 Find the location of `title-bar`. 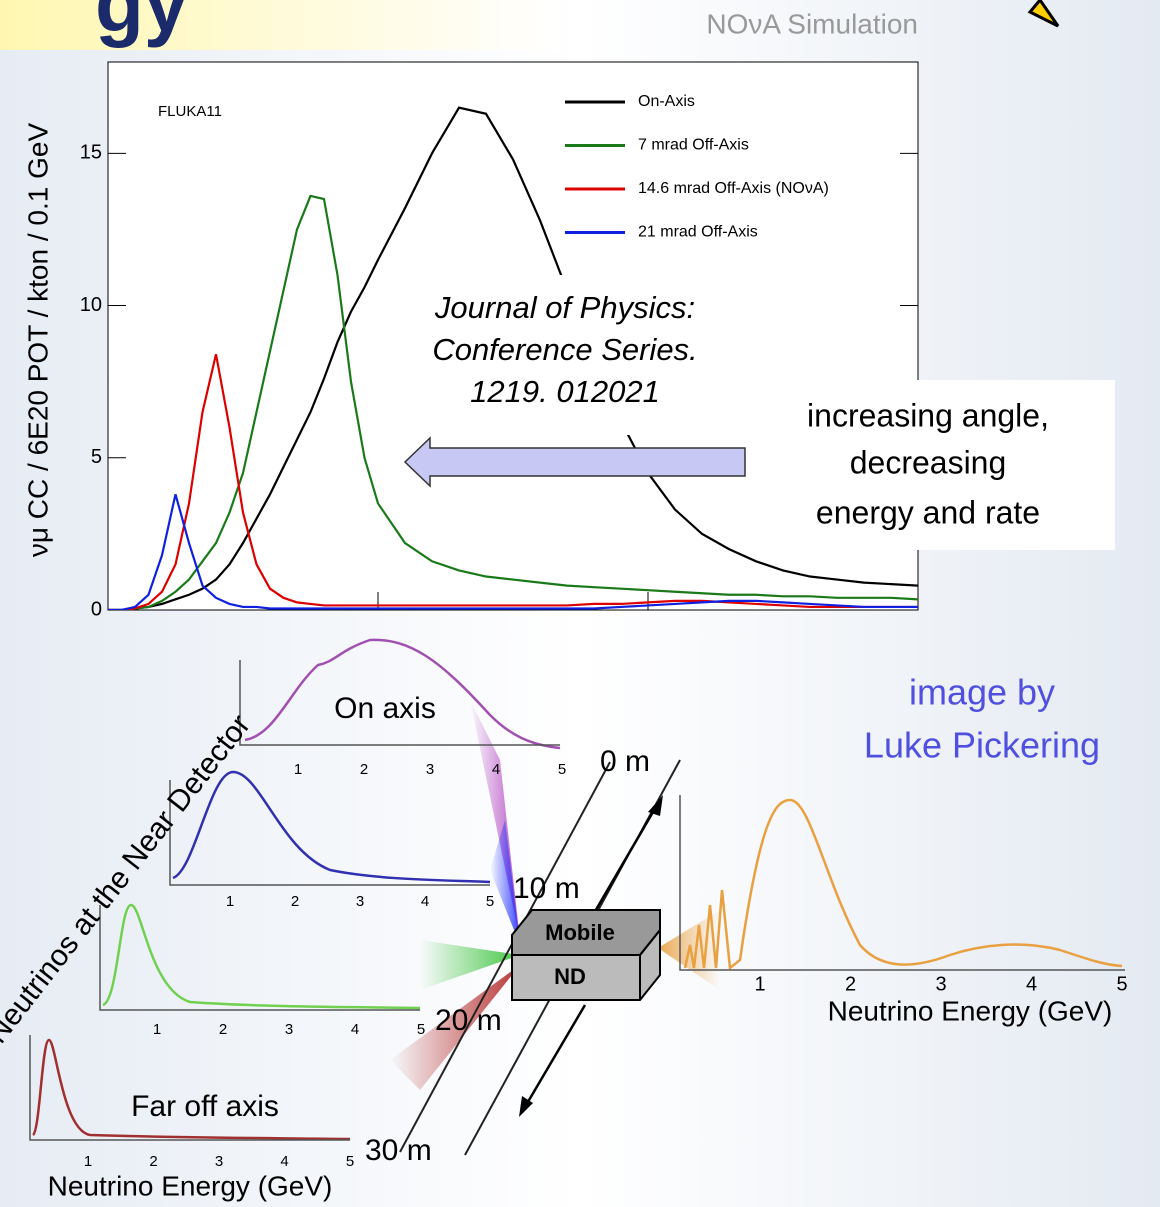

title-bar is located at coordinates (280, 25).